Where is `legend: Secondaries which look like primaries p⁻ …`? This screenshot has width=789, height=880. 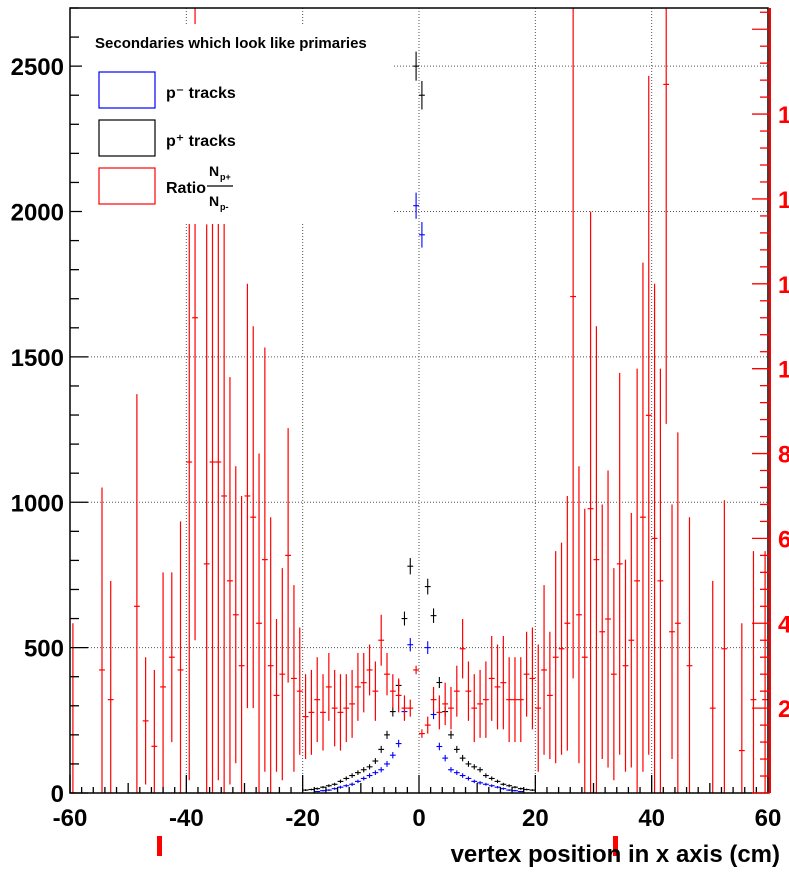
legend: Secondaries which look like primaries p⁻ … is located at coordinates (237, 124).